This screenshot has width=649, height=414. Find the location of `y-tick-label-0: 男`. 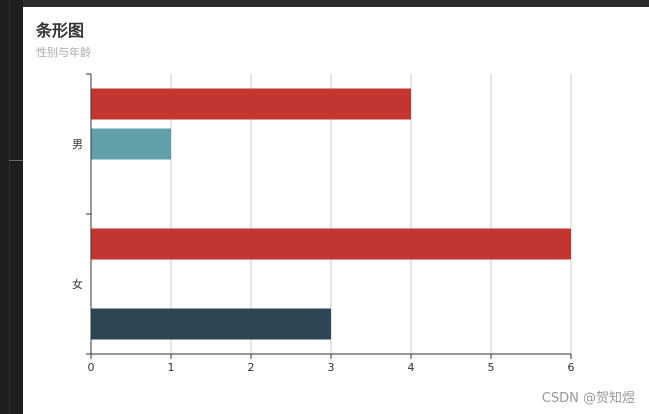

y-tick-label-0: 男 is located at coordinates (77, 144).